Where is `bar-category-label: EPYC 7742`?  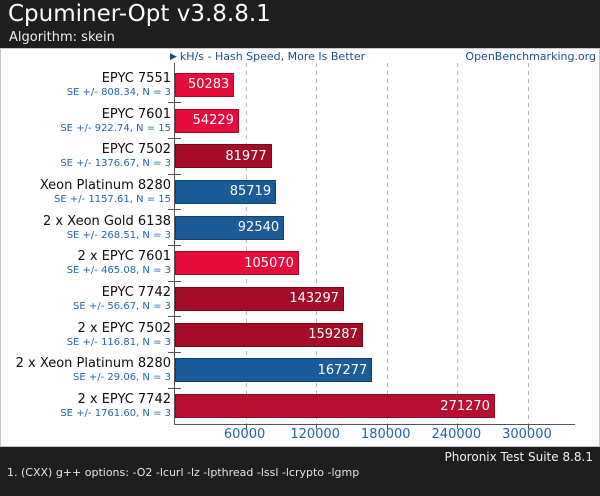 bar-category-label: EPYC 7742 is located at coordinates (136, 292).